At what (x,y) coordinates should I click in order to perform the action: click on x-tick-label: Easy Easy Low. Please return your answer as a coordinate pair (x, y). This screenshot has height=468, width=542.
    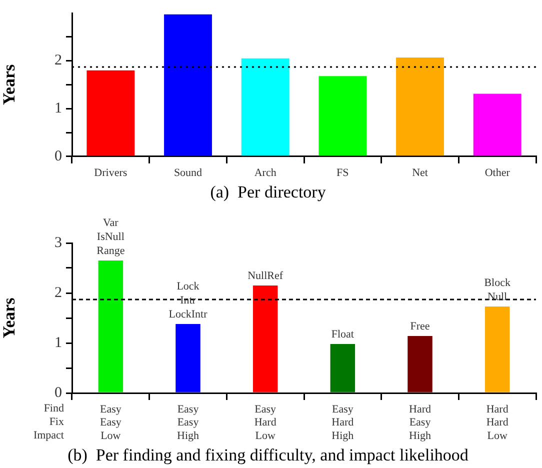
    Looking at the image, I should click on (111, 422).